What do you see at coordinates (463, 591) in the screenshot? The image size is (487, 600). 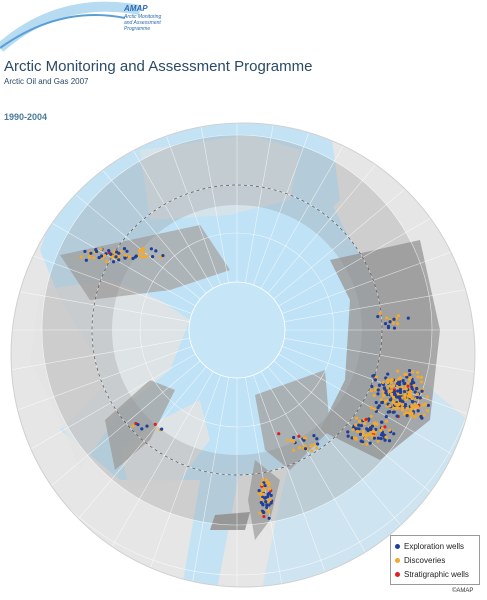 I see `credit: ©AMAP` at bounding box center [463, 591].